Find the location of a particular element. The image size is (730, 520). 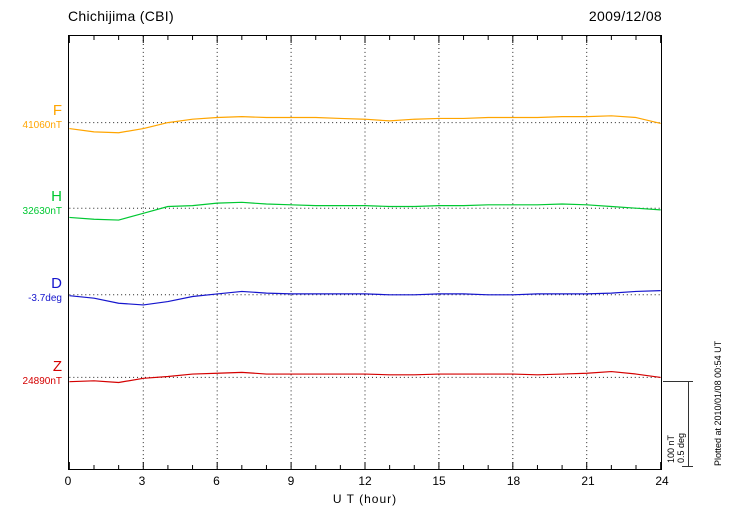

page-title: Chichijima (CBI) is located at coordinates (121, 16).